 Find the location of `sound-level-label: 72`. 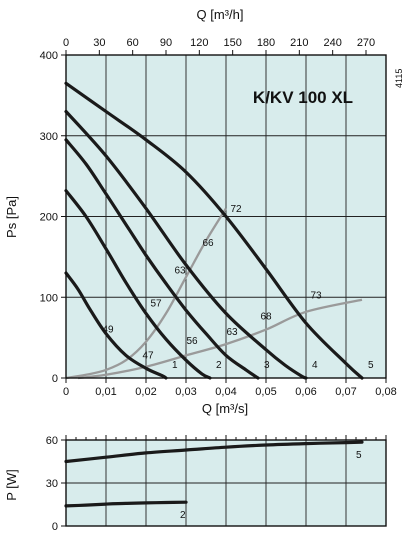

sound-level-label: 72 is located at coordinates (236, 209).